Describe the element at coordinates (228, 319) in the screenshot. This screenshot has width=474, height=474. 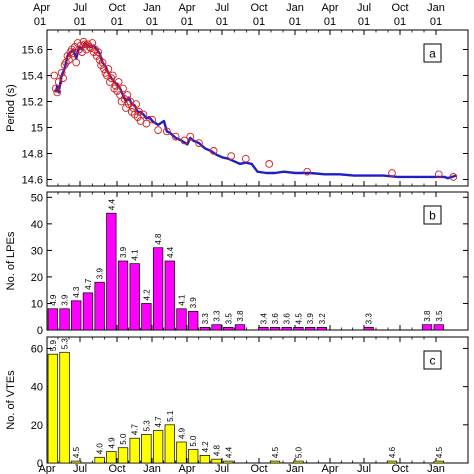
I see `bar-magnitude-label: 3.5` at that location.